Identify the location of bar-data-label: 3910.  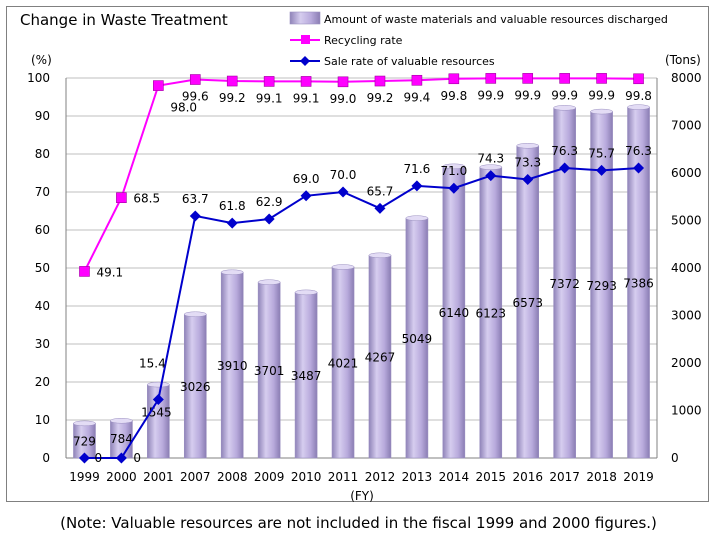
(232, 366).